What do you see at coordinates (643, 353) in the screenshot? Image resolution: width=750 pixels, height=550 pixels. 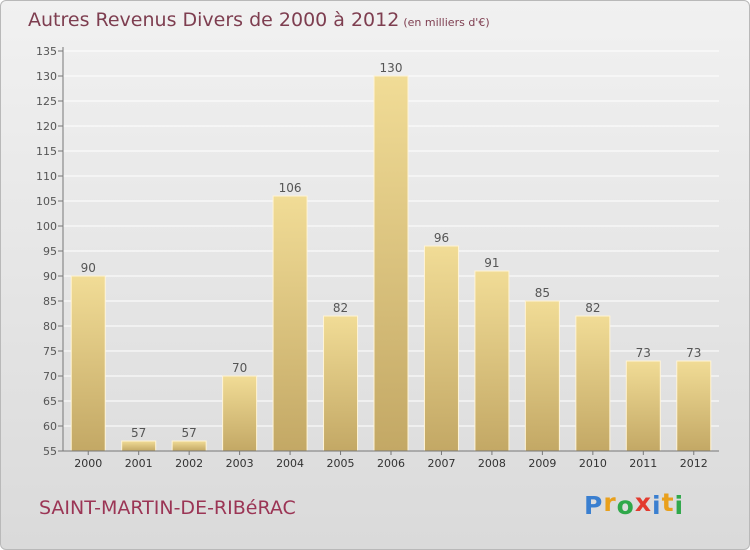 I see `data-label-2011: 73` at bounding box center [643, 353].